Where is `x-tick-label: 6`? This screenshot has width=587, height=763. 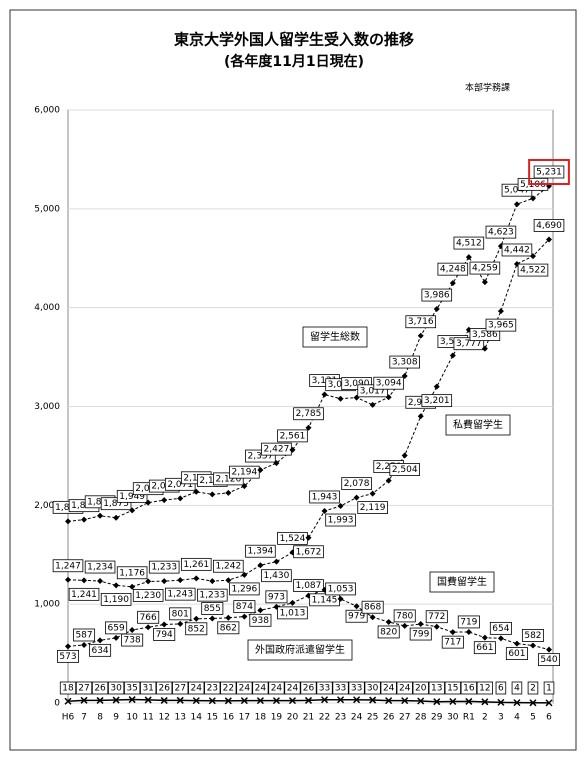 x-tick-label: 6 is located at coordinates (549, 718).